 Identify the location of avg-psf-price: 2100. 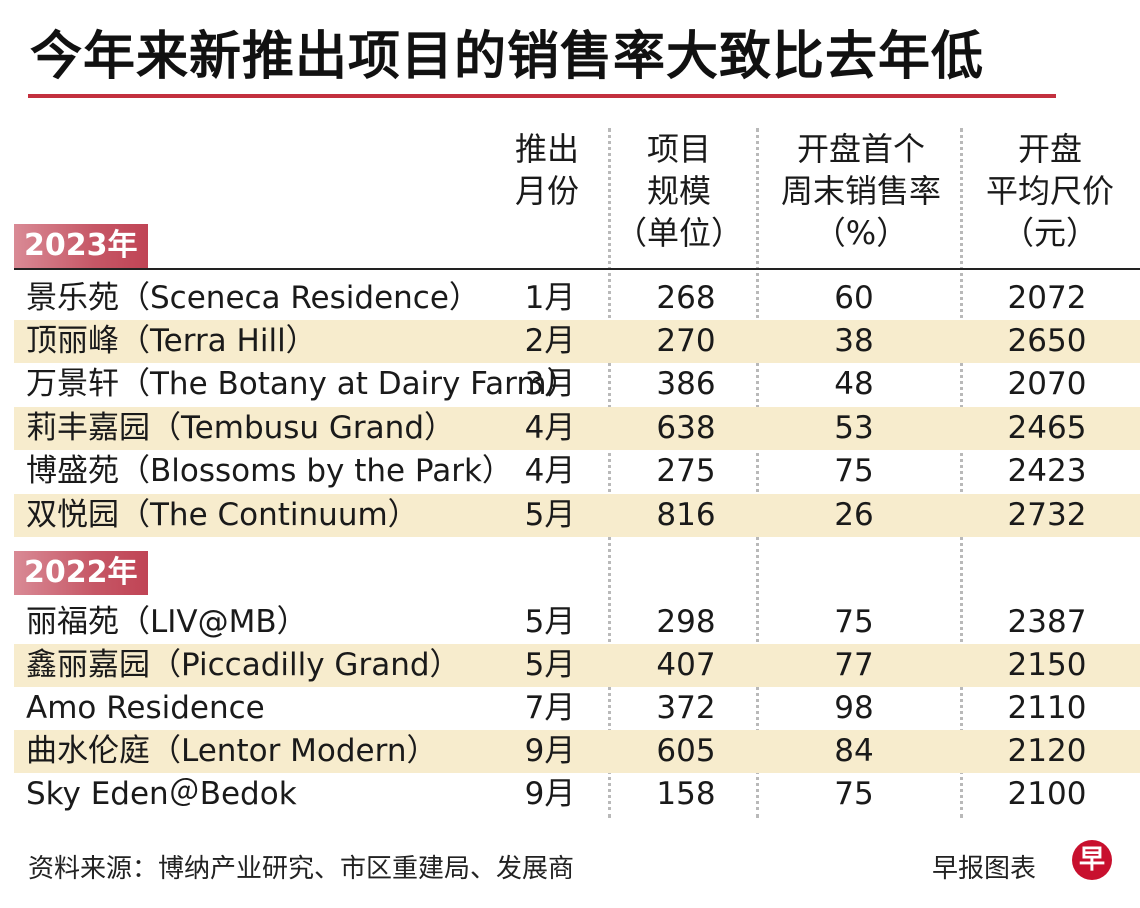
(1047, 794).